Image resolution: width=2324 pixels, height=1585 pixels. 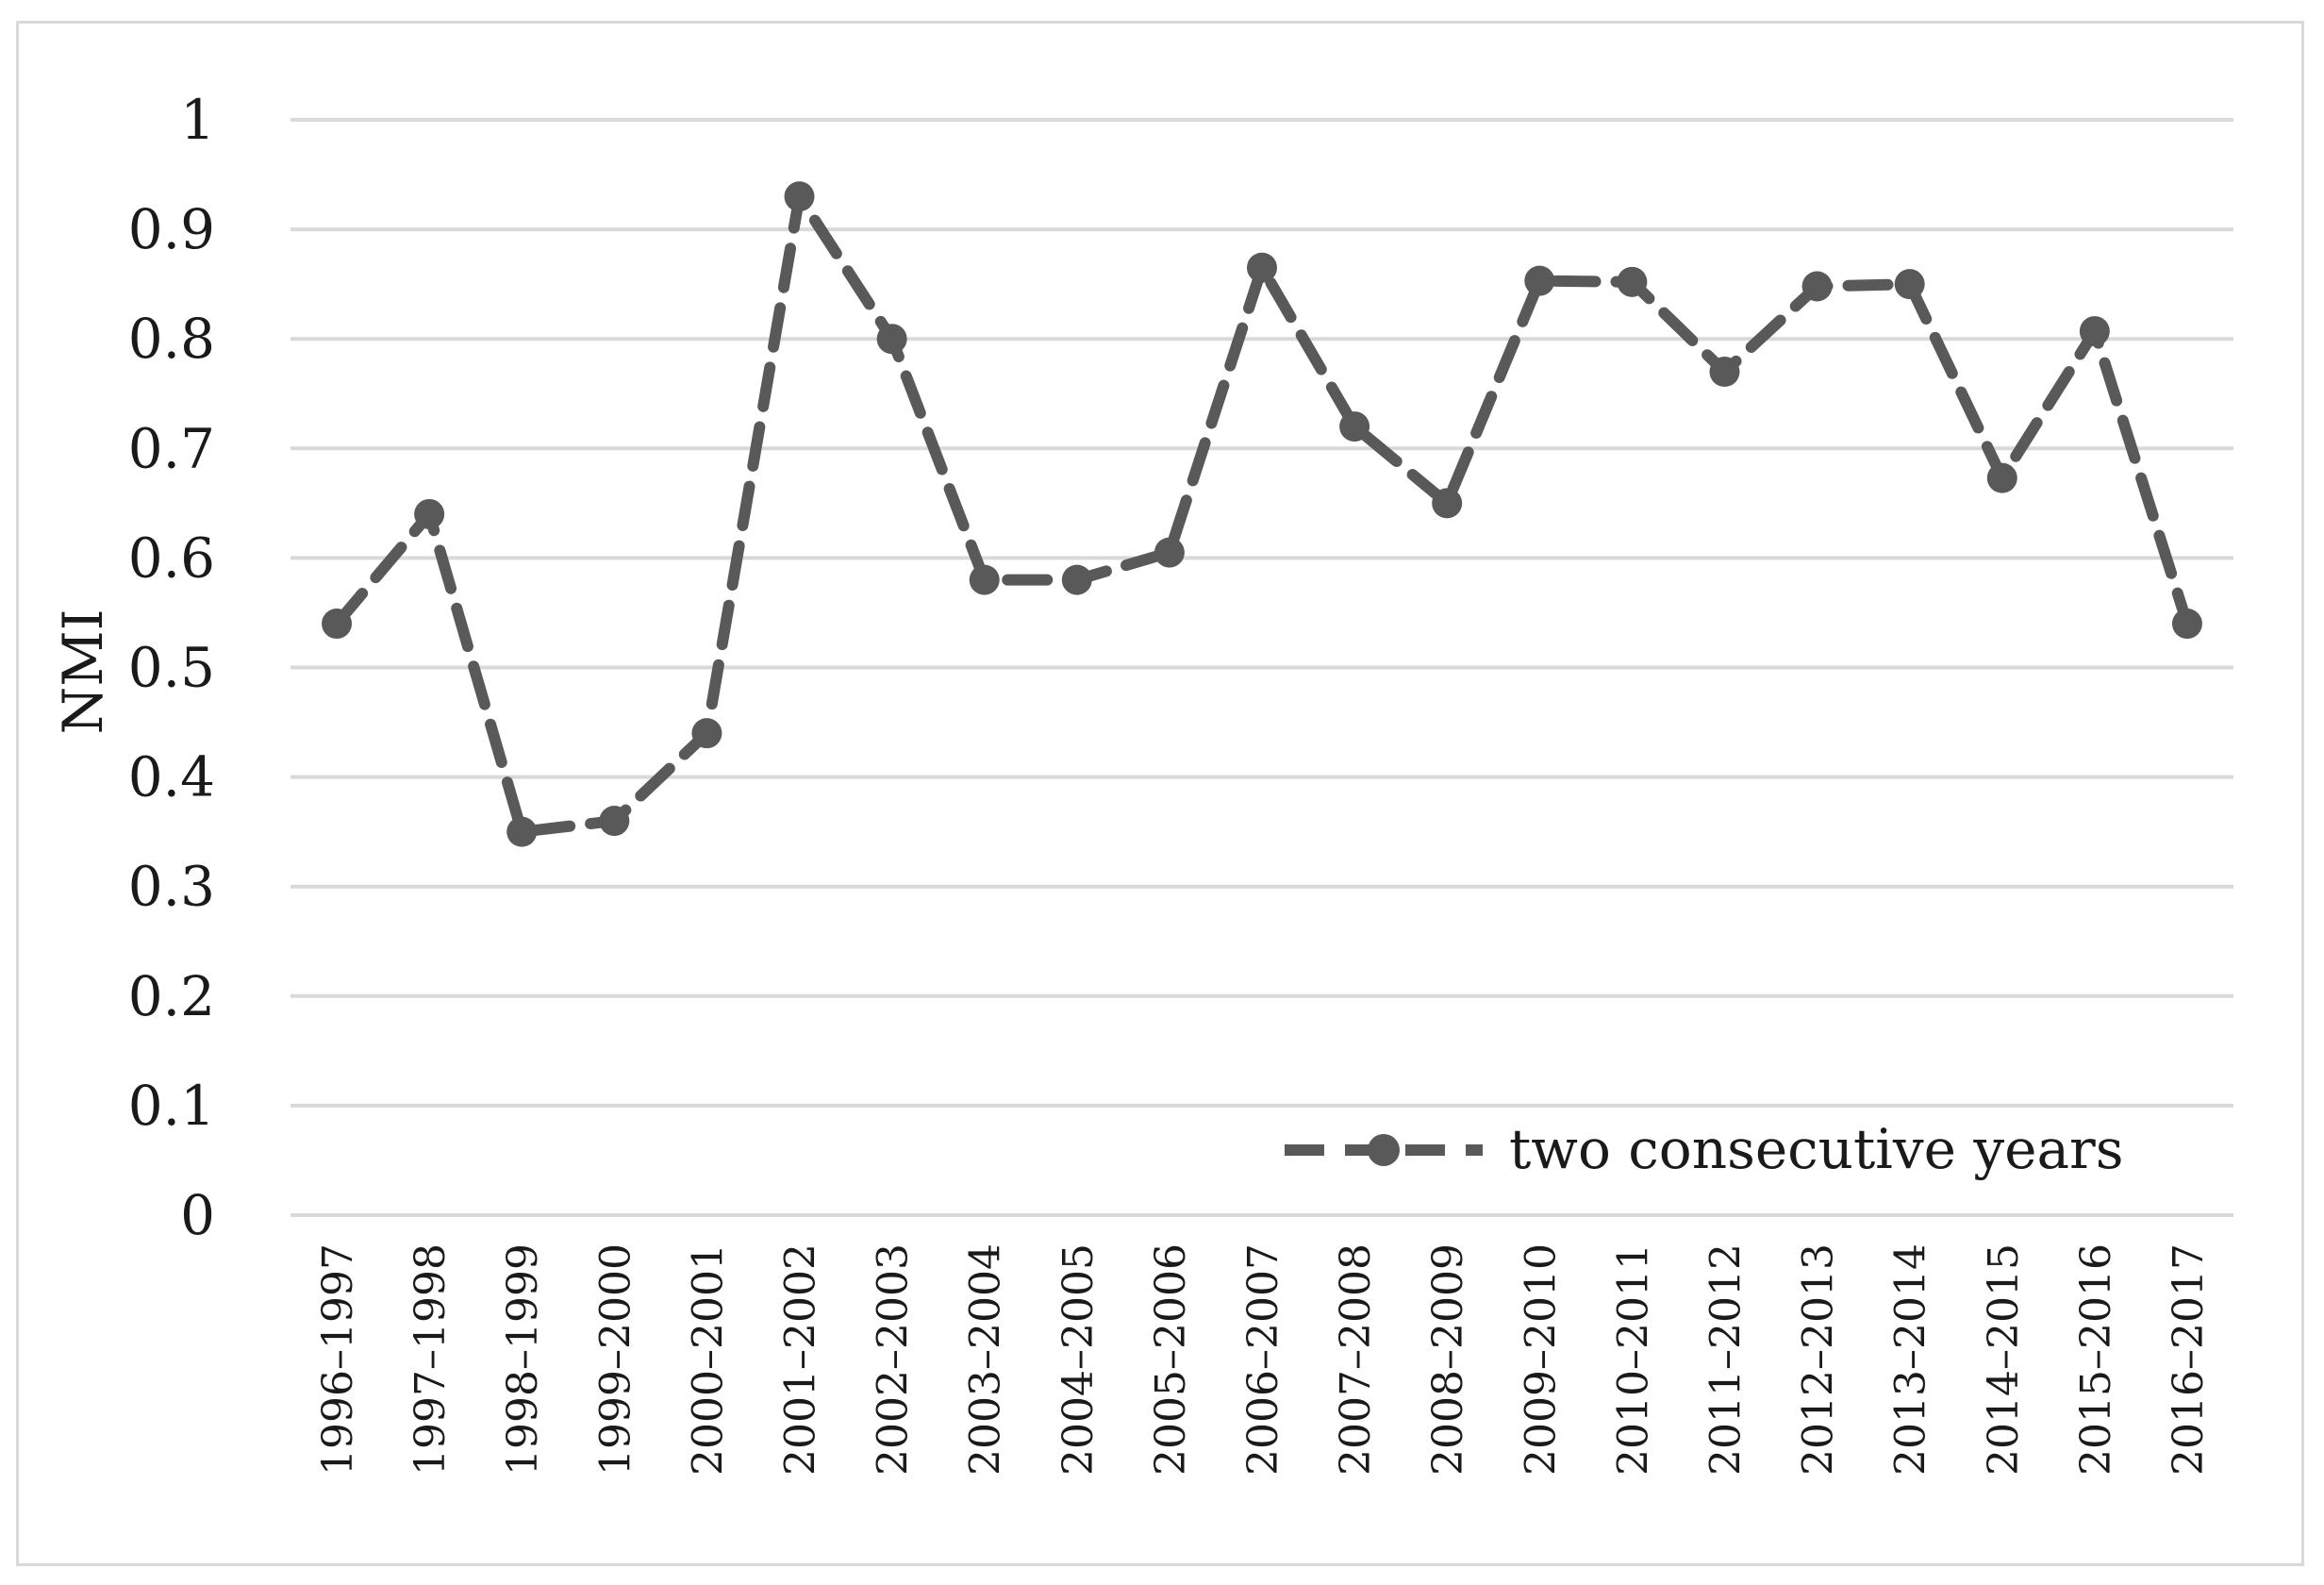 I want to click on x-tick-label: 1998–1999, so click(x=523, y=1359).